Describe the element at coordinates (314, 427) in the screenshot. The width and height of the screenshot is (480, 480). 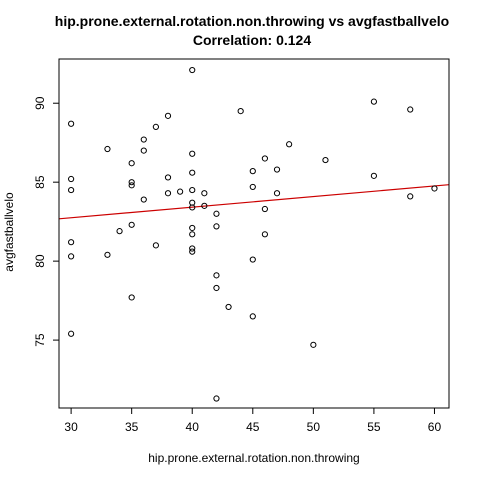
I see `x-tick-label: 50` at that location.